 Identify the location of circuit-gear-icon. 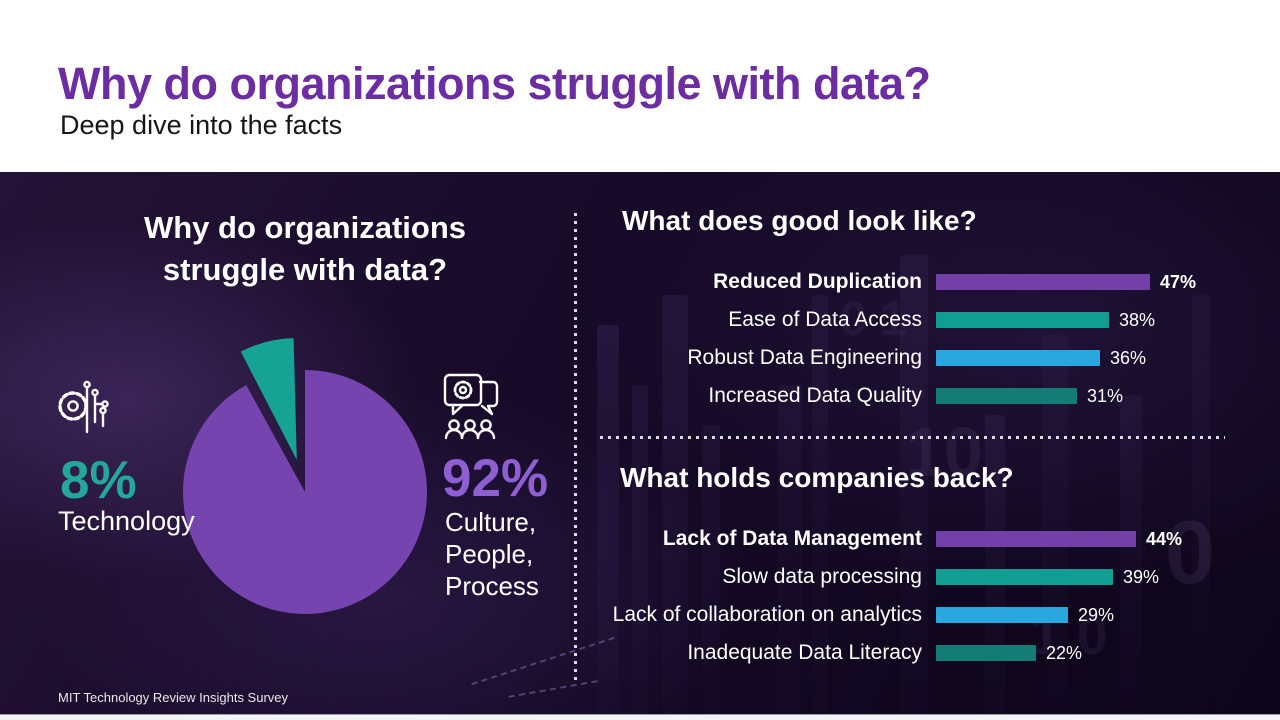
(86, 410).